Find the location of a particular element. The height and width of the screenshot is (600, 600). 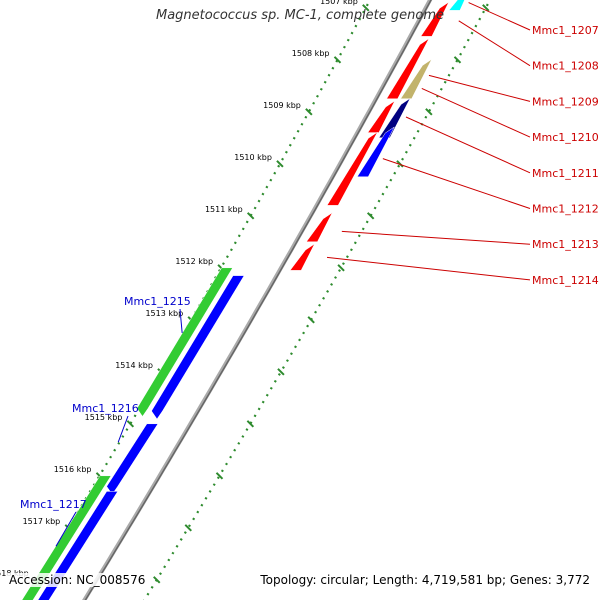

gene-label-Mmc1_1214: Mmc1_1214 is located at coordinates (565, 280).